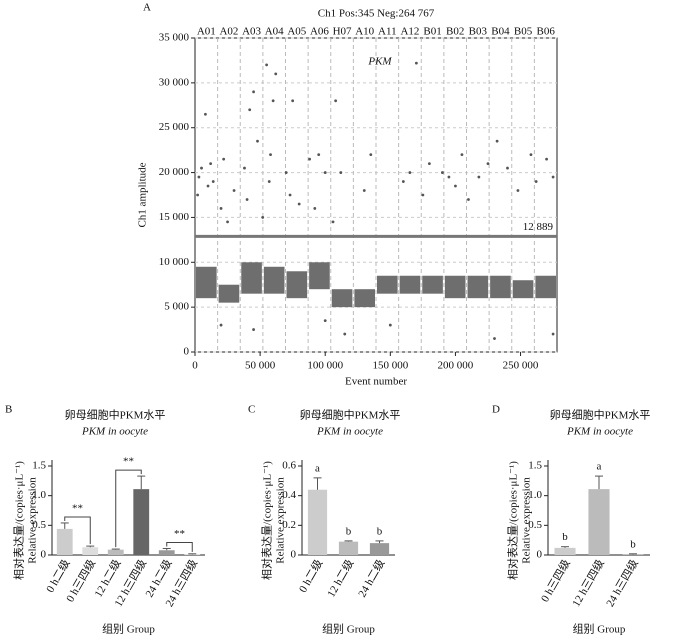 The width and height of the screenshot is (700, 639). Describe the element at coordinates (546, 32) in the screenshot. I see `well-label: B06` at that location.